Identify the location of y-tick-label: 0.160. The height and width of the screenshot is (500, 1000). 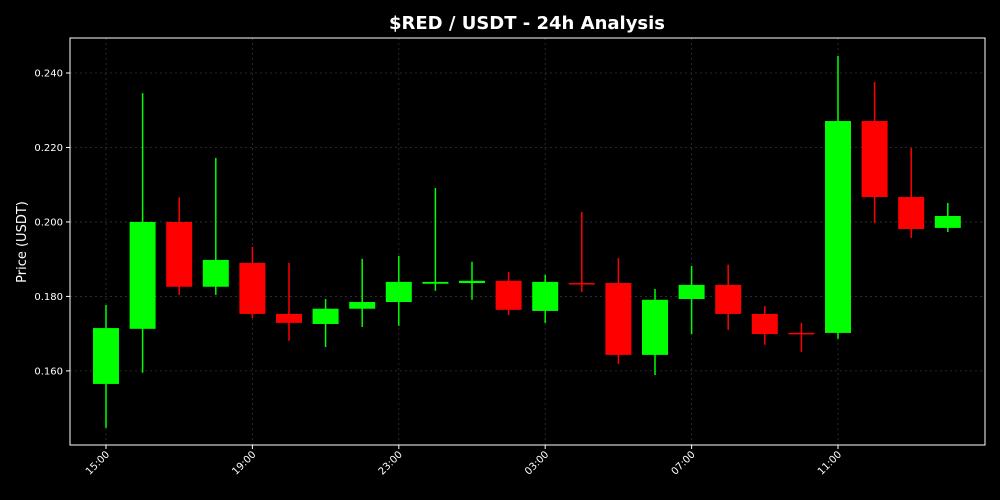
(48, 371).